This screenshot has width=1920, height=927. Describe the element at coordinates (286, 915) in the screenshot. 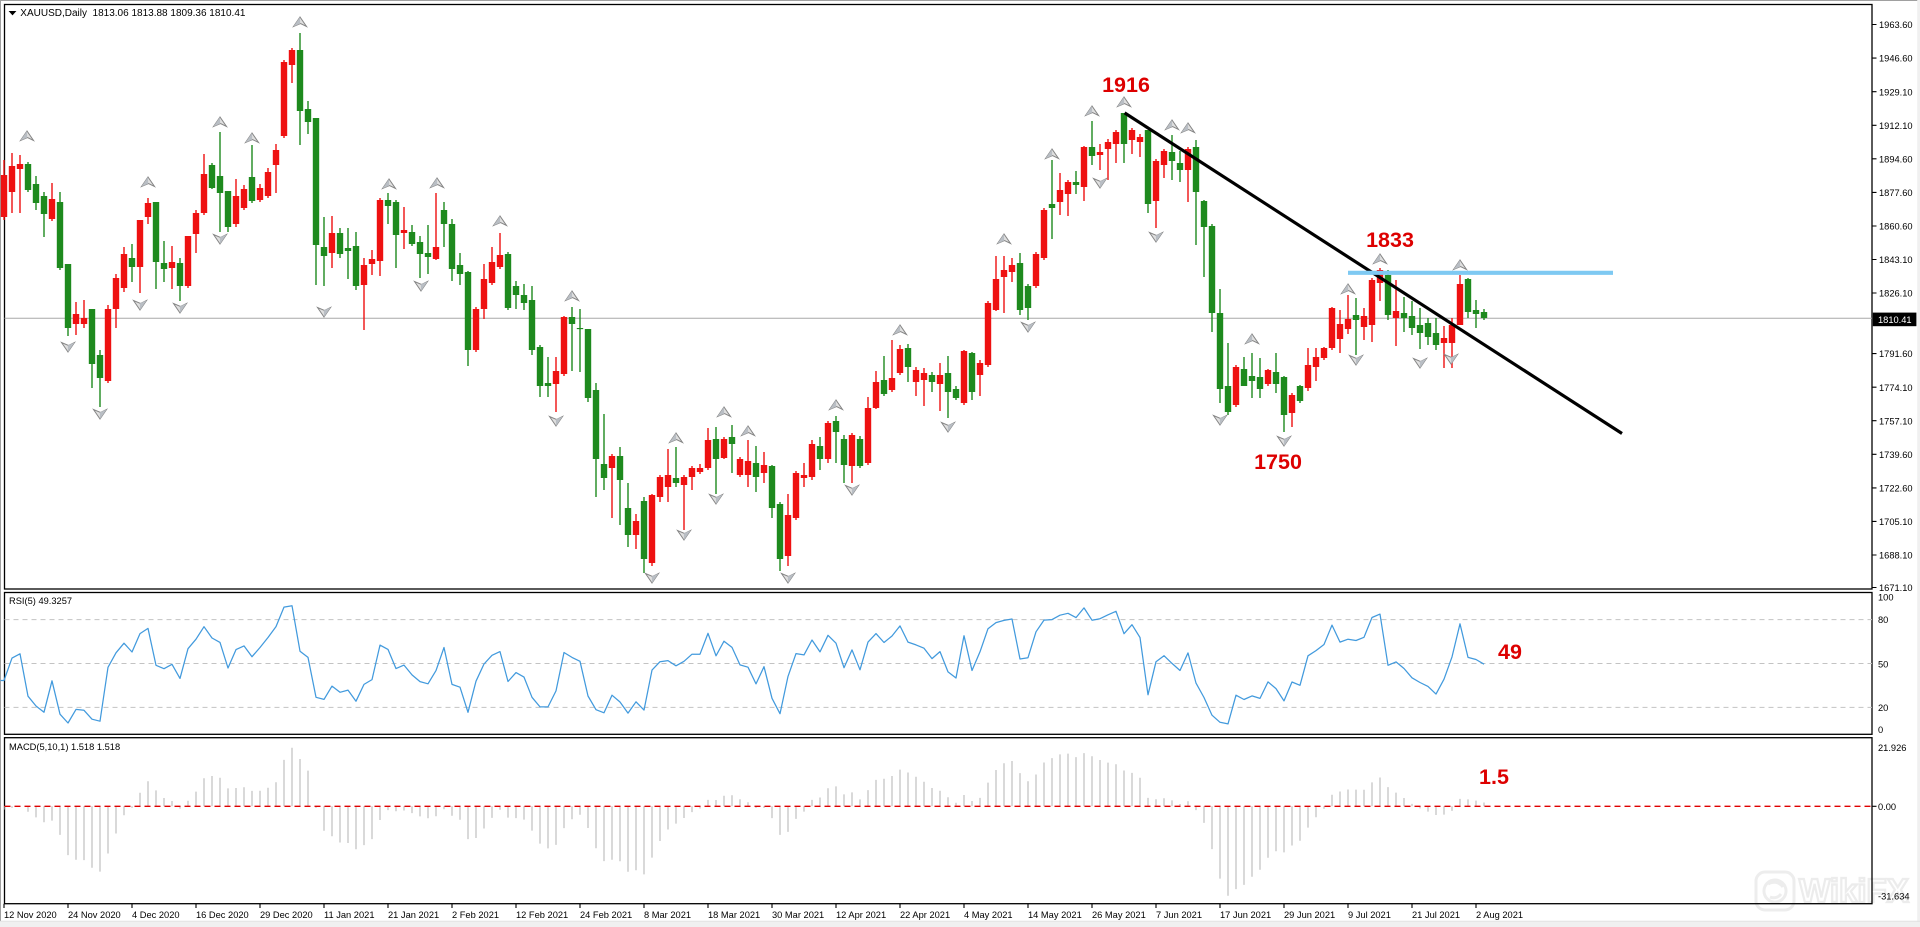

I see `svg-text: 29 Dec 2020` at that location.